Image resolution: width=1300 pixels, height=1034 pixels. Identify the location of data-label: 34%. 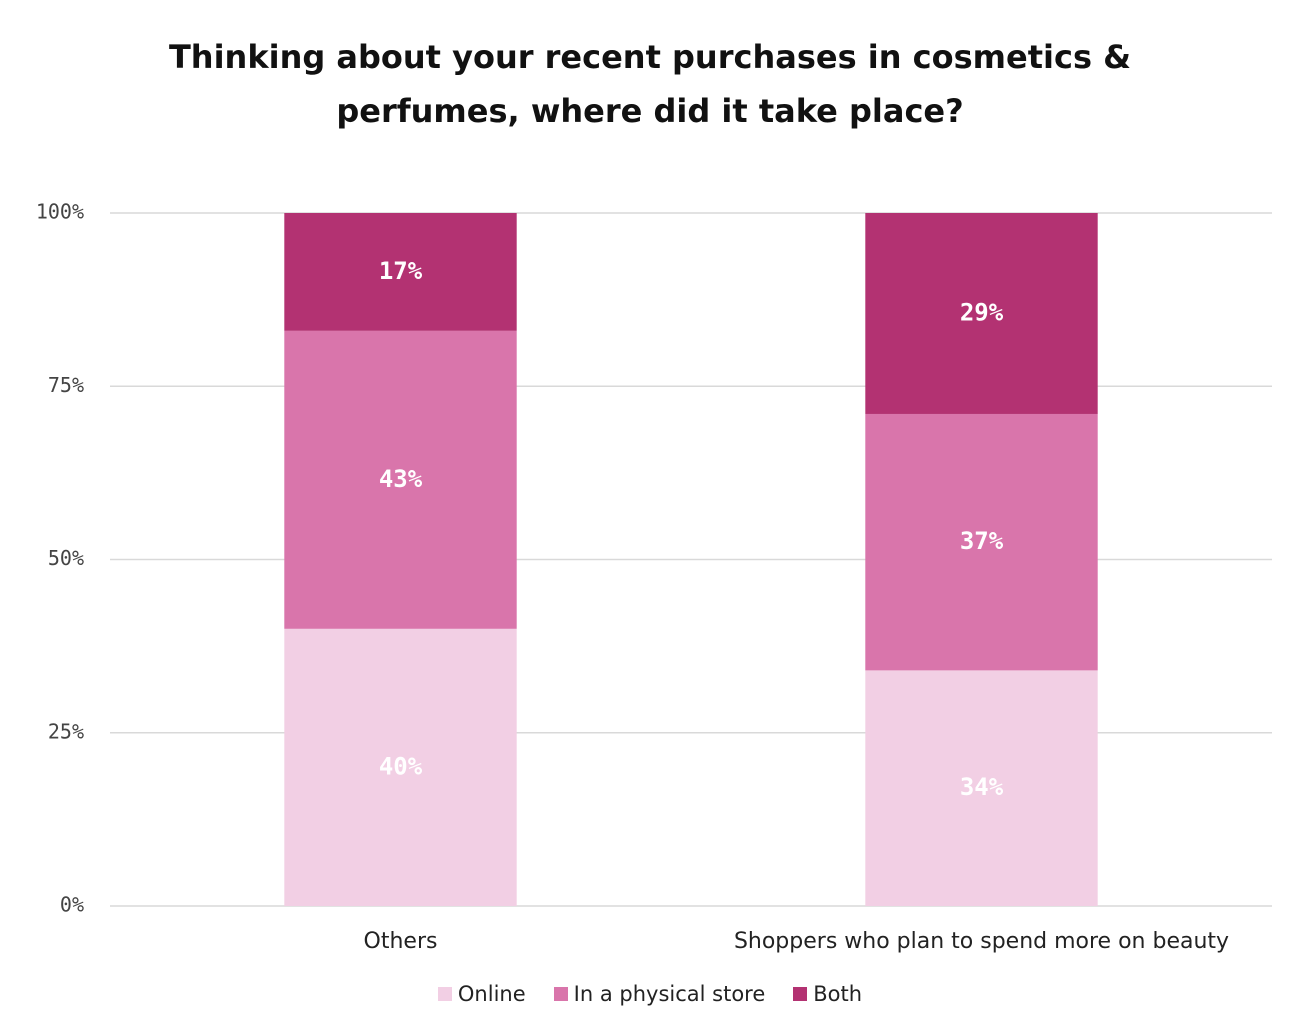
(982, 787).